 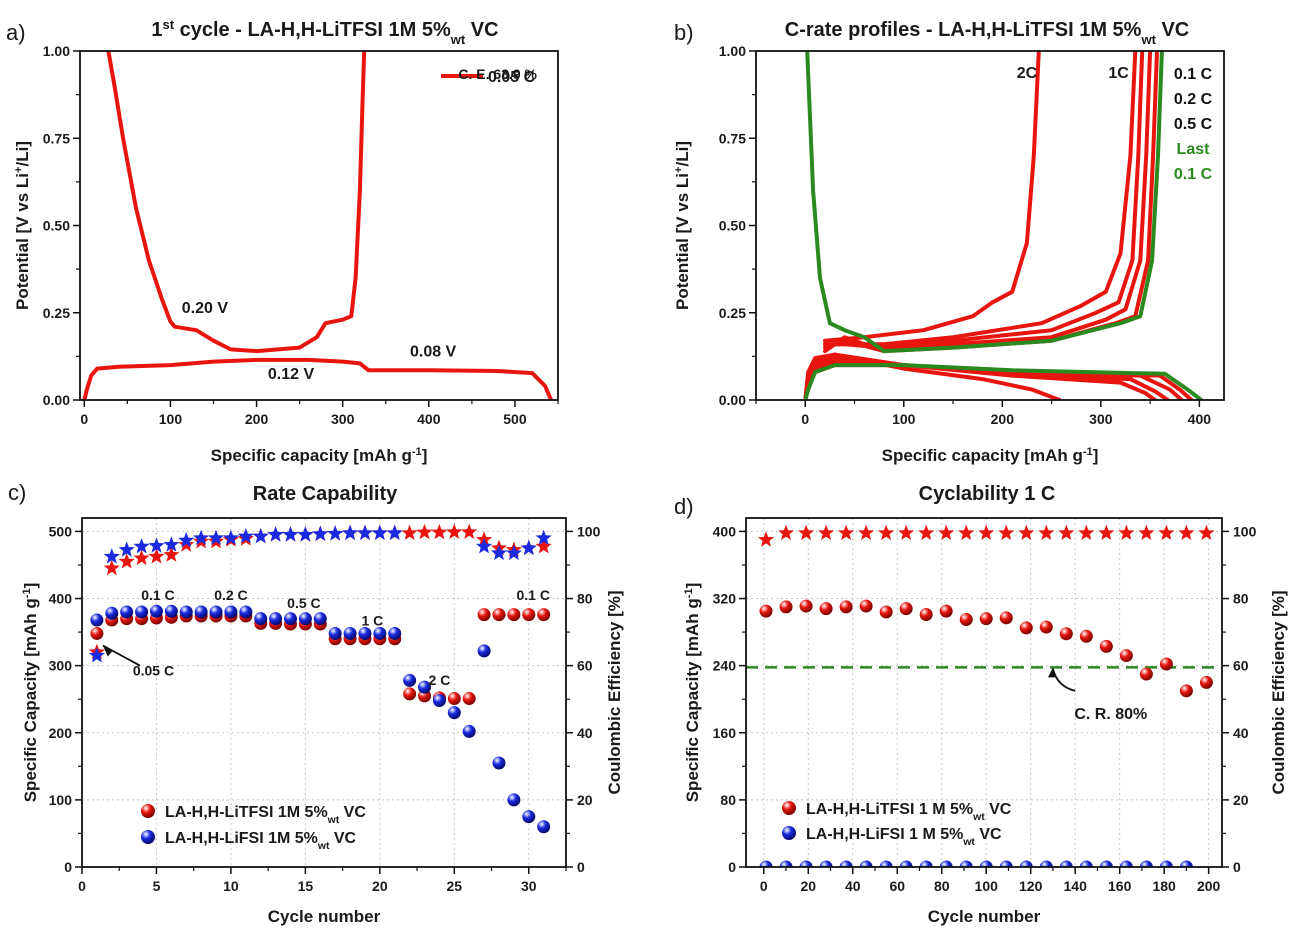 I want to click on y-tick-label: 0.00, so click(x=732, y=400).